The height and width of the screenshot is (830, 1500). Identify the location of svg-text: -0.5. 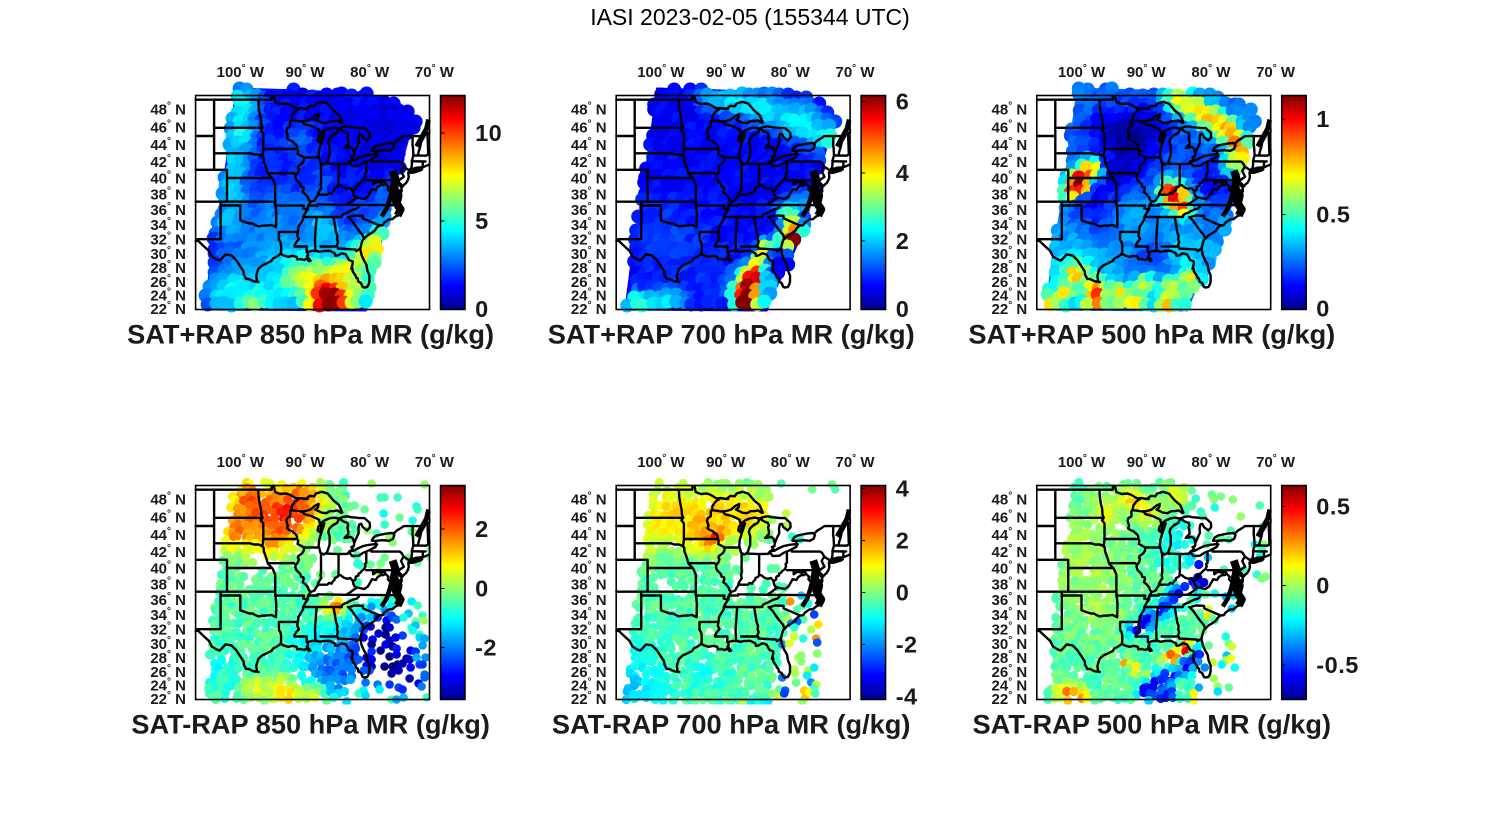
(1337, 665).